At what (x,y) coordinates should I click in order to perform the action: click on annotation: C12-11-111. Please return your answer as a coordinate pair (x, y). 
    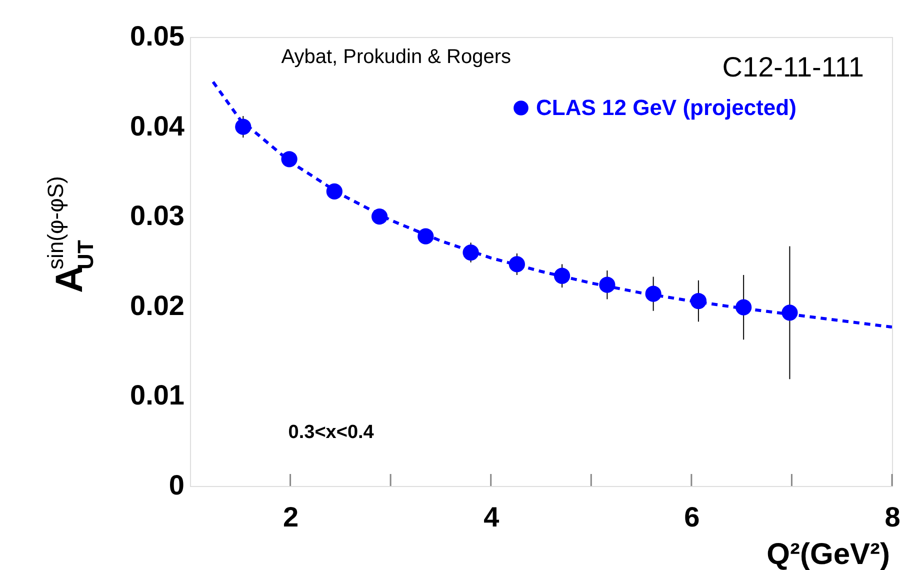
    Looking at the image, I should click on (793, 66).